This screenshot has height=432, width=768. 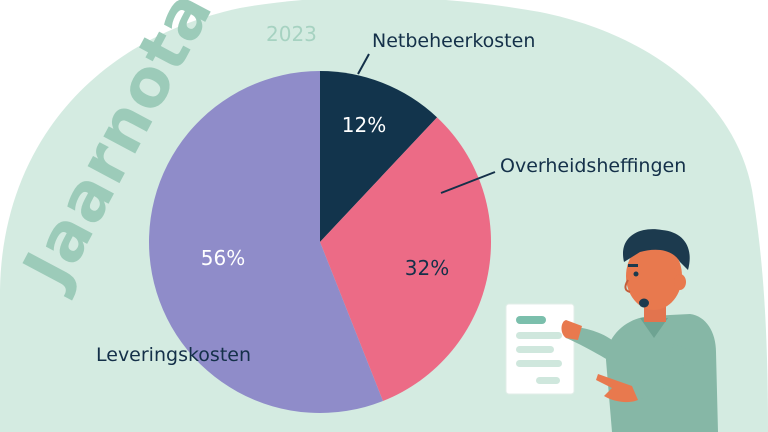 What do you see at coordinates (636, 274) in the screenshot?
I see `eye` at bounding box center [636, 274].